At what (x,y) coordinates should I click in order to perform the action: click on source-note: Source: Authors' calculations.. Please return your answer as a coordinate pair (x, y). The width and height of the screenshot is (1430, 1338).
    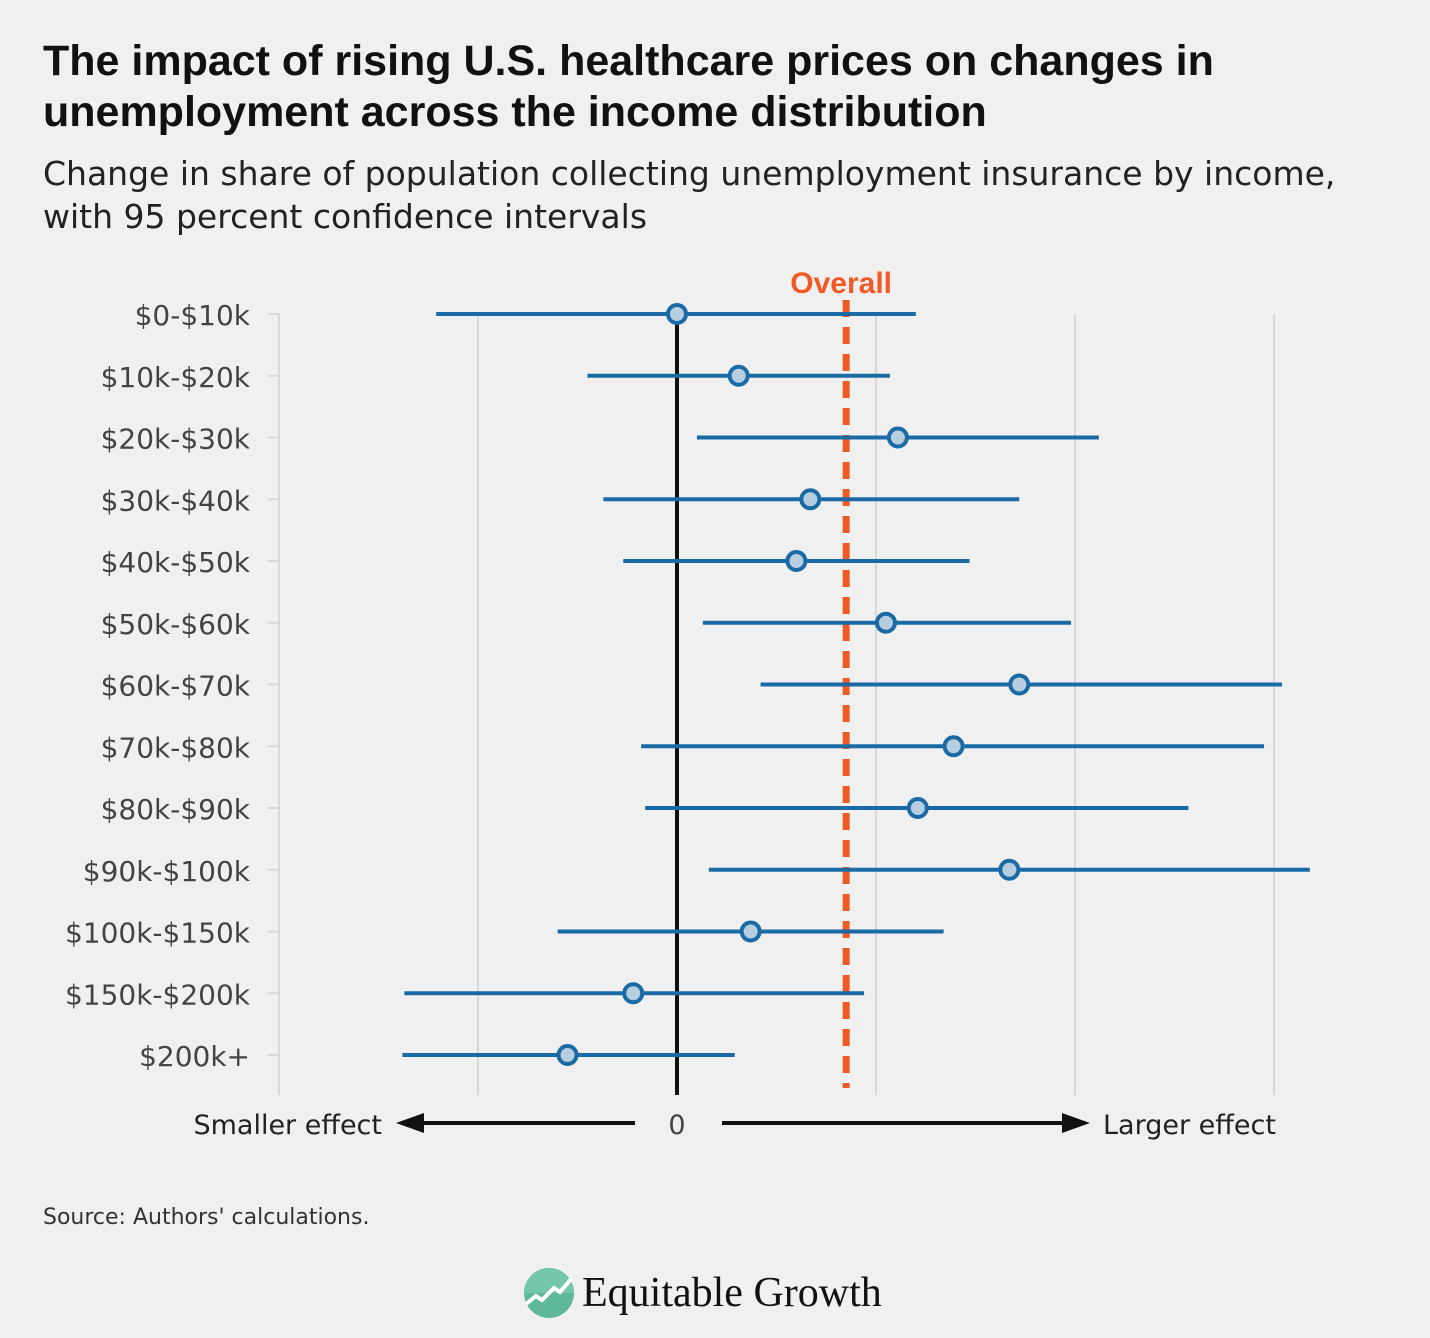
    Looking at the image, I should click on (206, 1217).